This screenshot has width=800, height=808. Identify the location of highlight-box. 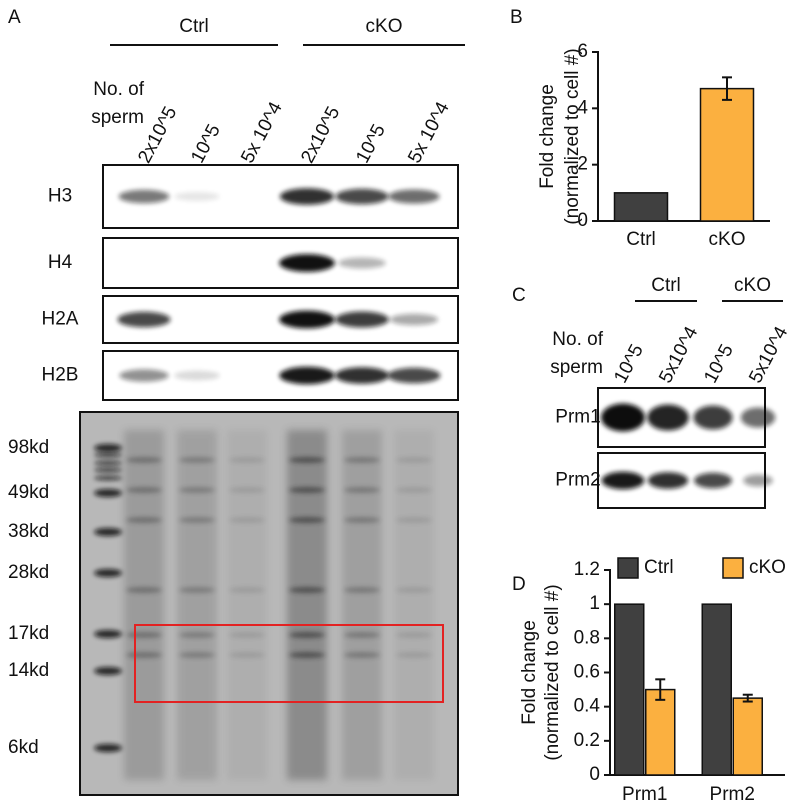
(289, 663).